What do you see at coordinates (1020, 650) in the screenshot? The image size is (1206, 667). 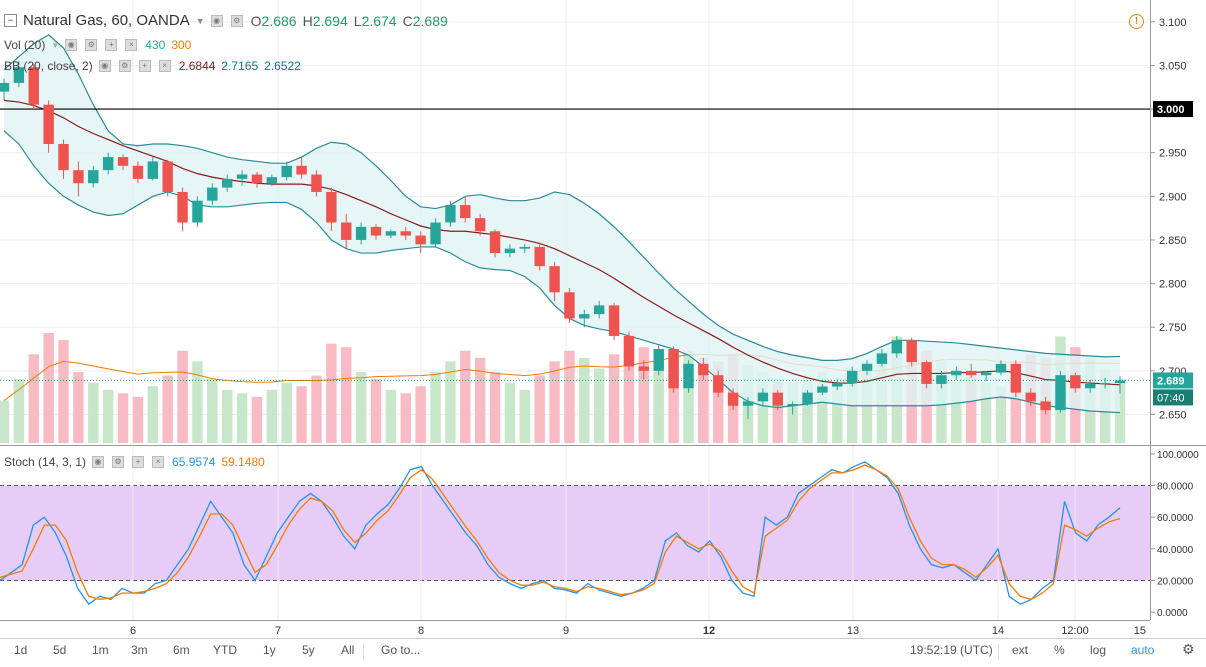 I see `ext-toggle: ext` at bounding box center [1020, 650].